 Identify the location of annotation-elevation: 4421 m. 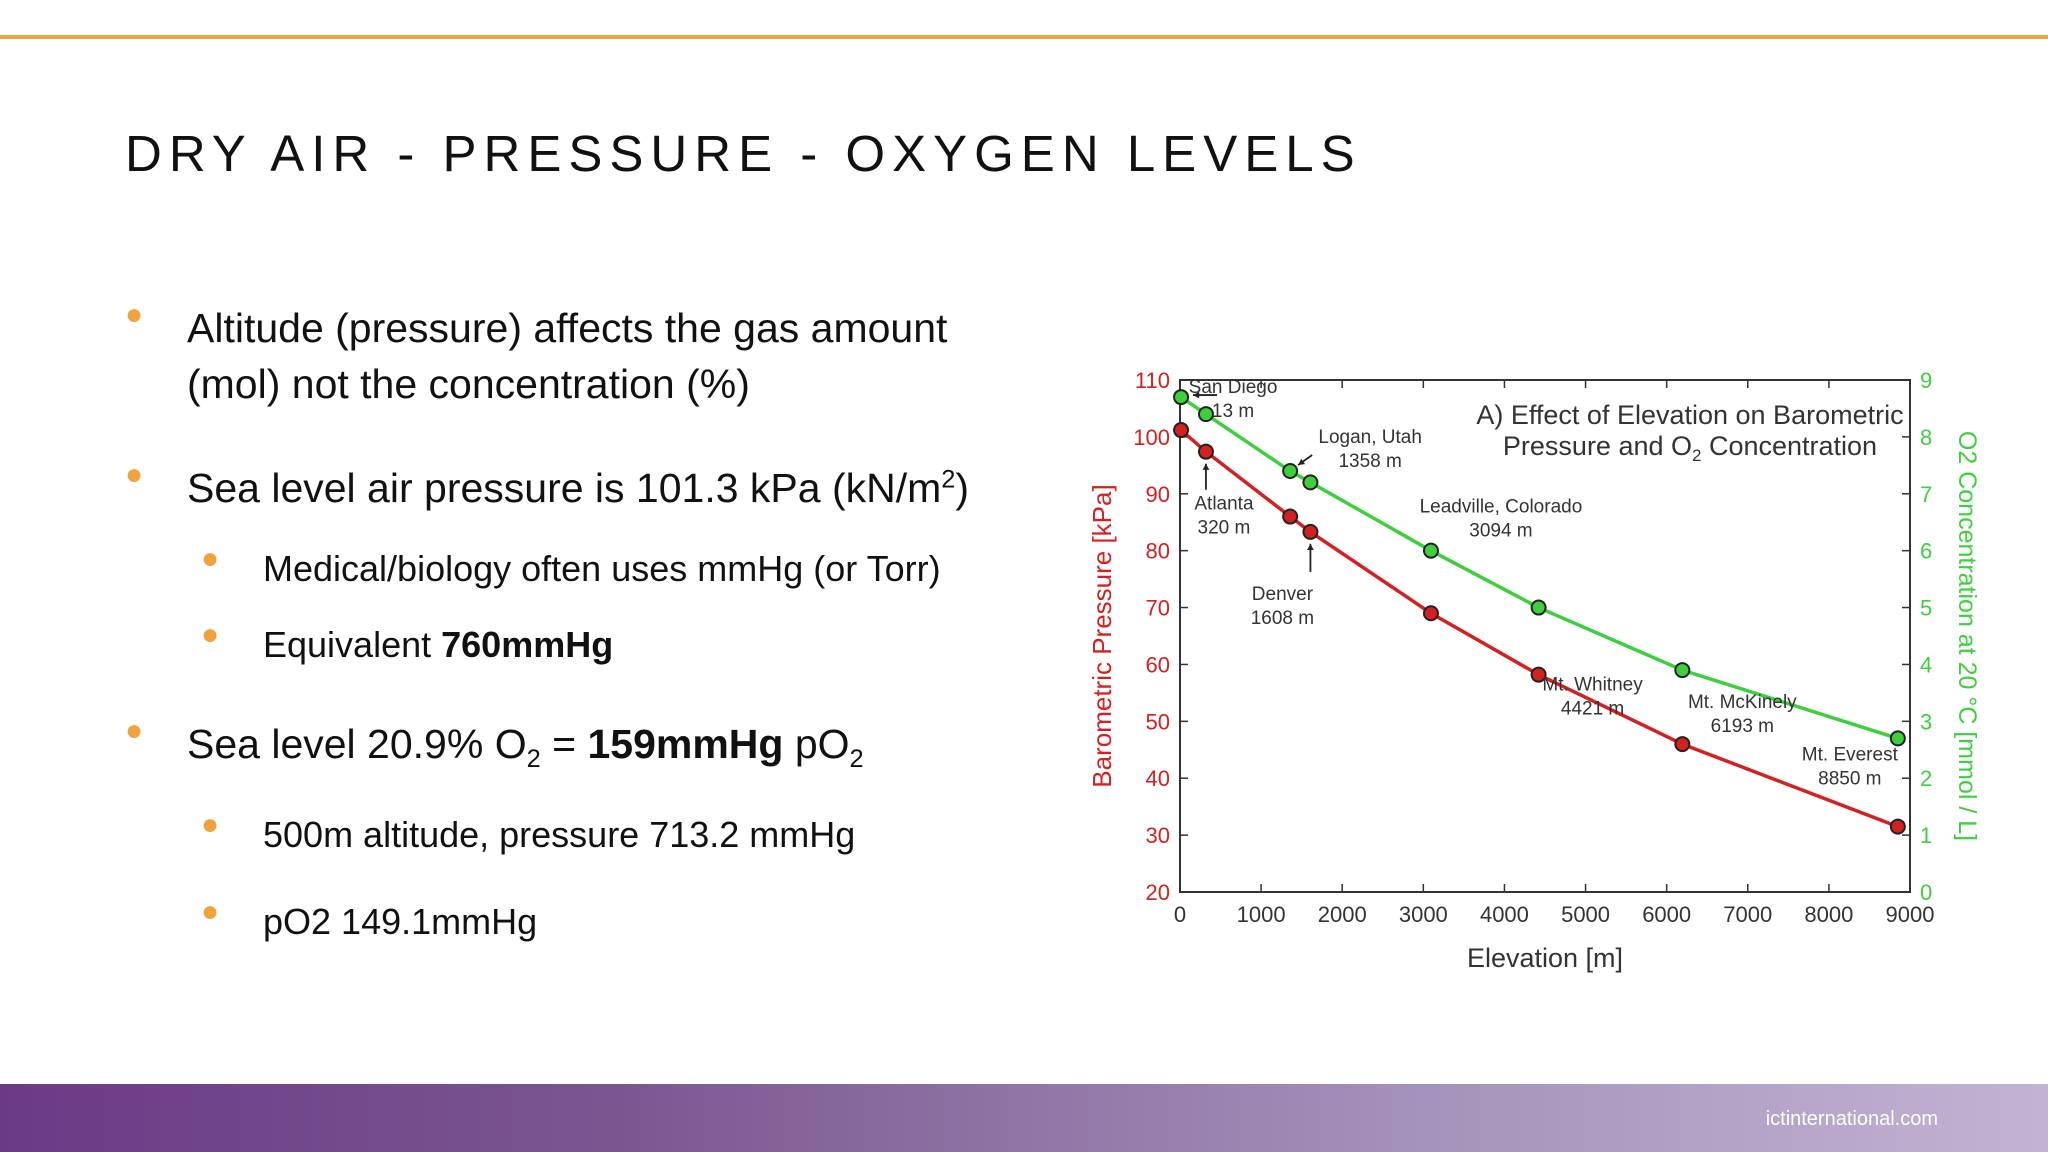
(1592, 709).